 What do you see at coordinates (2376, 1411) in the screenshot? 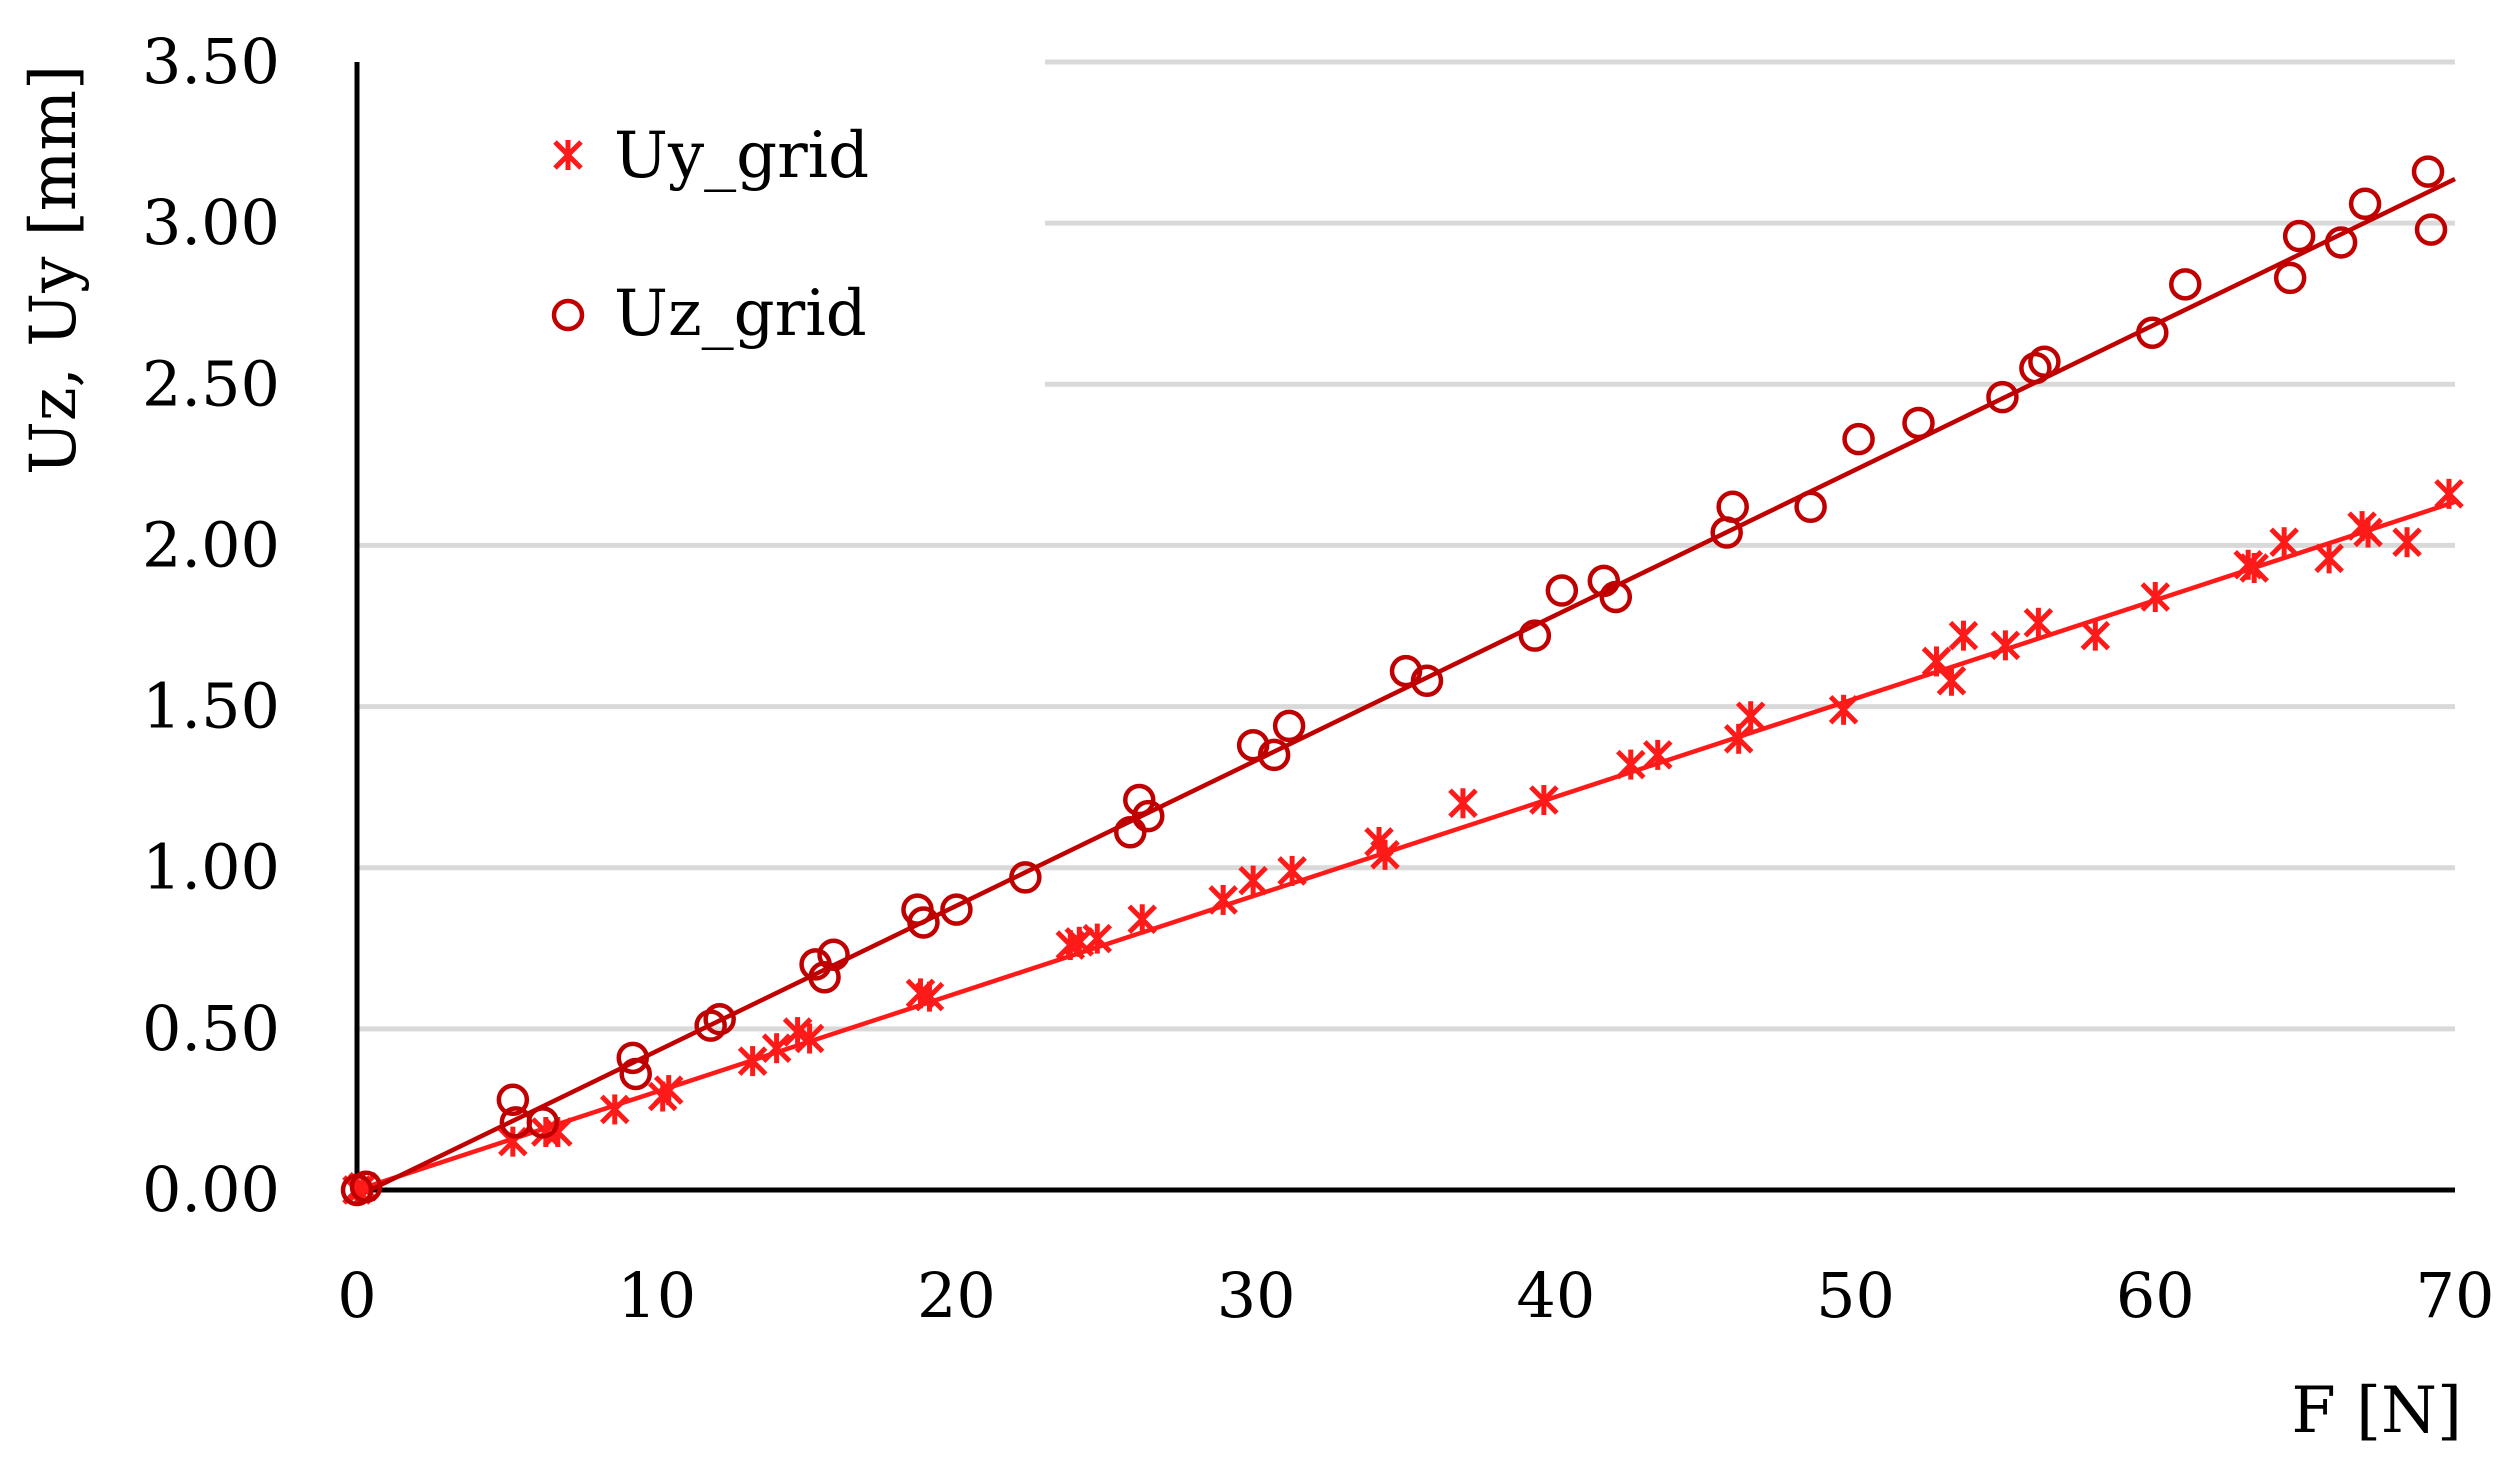
I see `x-axis-label: F [N]` at bounding box center [2376, 1411].